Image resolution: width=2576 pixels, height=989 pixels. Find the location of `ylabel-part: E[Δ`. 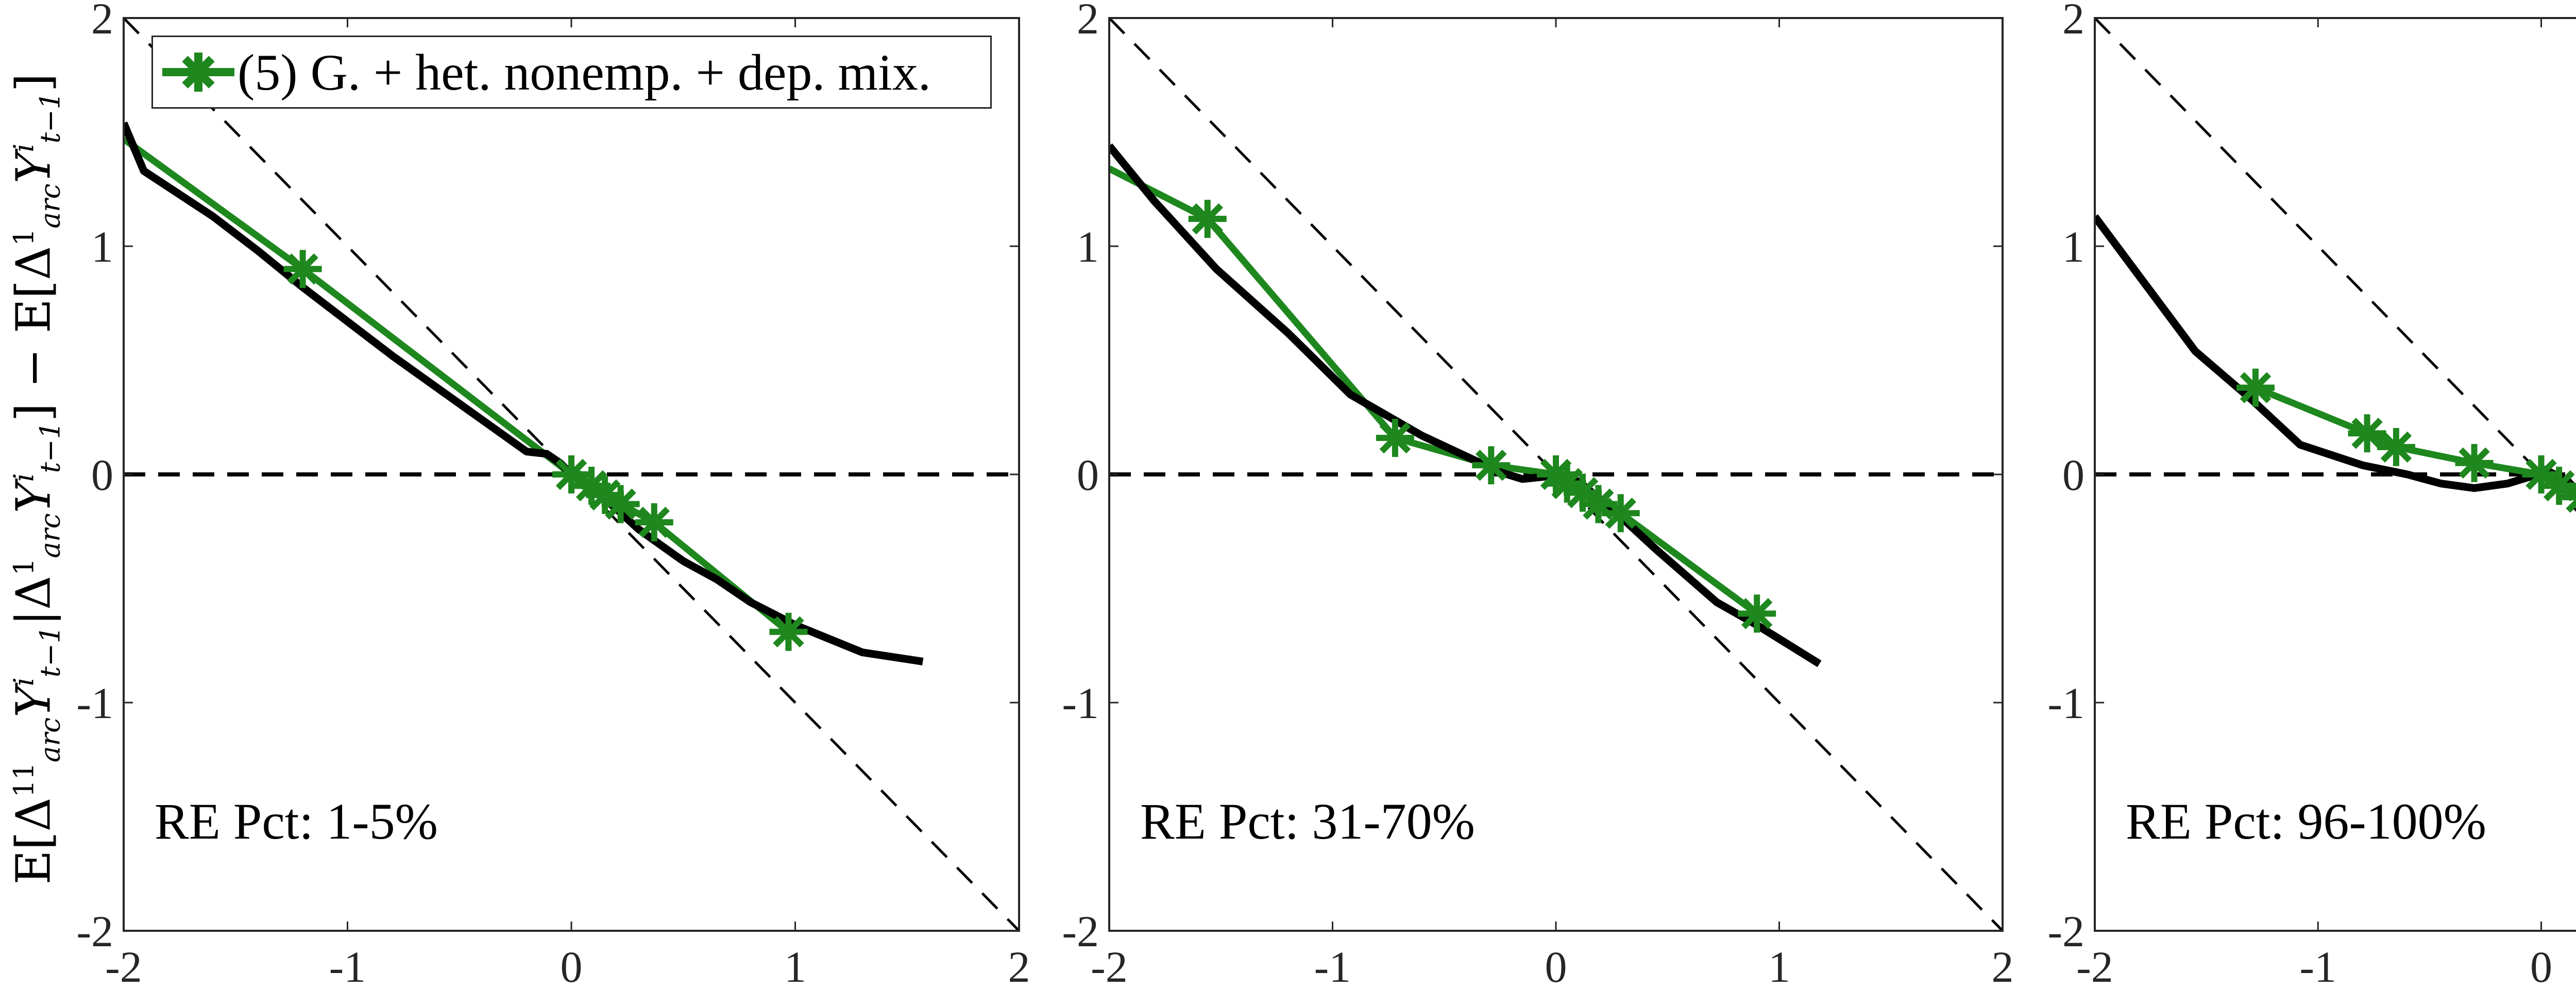

ylabel-part: E[Δ is located at coordinates (33, 841).